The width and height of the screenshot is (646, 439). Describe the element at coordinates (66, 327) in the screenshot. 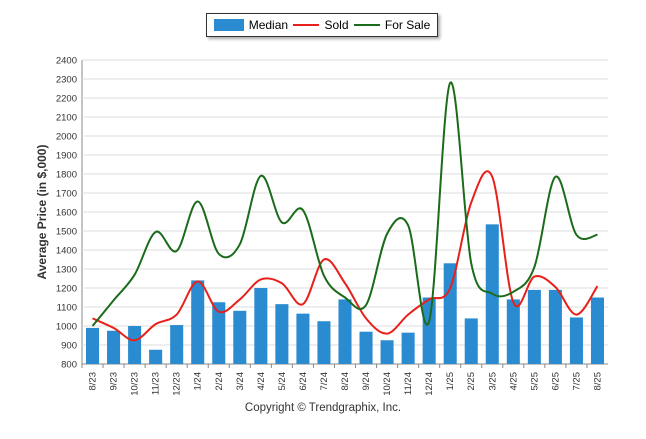

I see `y-tick-label: 1000` at that location.